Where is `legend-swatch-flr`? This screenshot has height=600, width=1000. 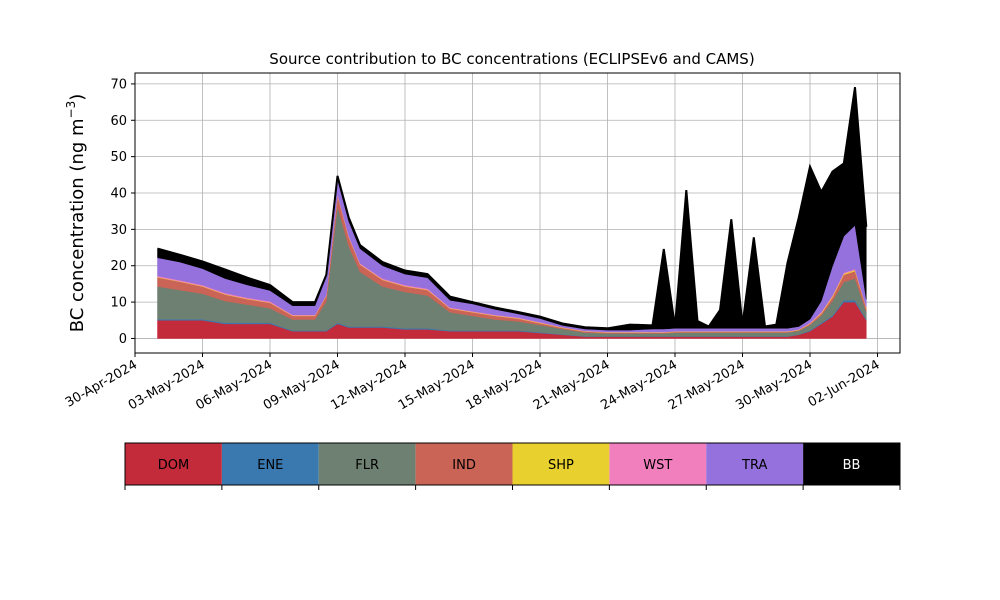
legend-swatch-flr is located at coordinates (367, 464).